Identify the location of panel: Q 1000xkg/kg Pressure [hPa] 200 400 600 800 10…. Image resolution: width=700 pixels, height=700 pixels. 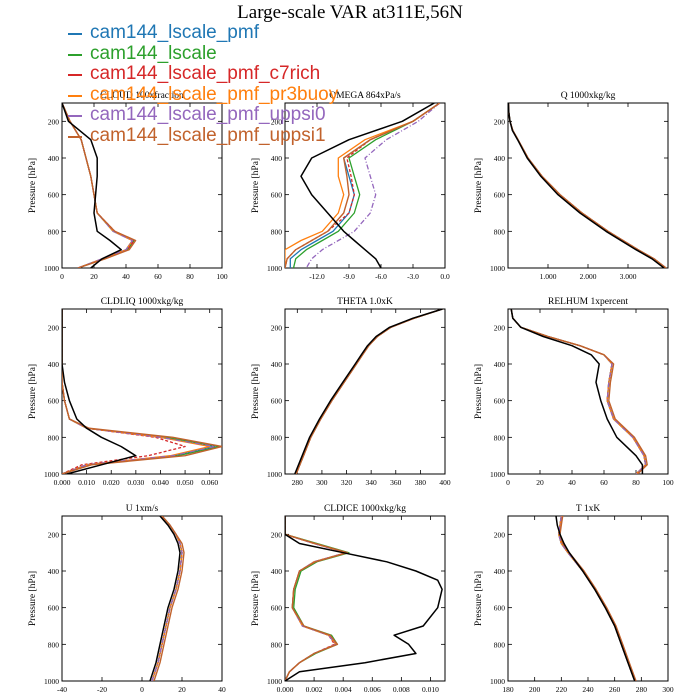
(571, 186).